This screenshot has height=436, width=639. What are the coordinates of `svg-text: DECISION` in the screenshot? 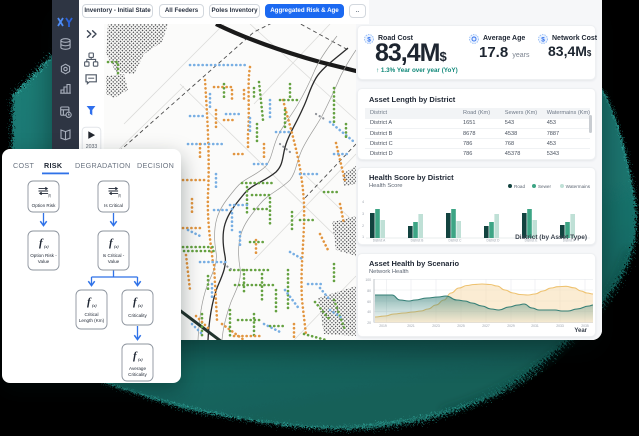 It's located at (155, 165).